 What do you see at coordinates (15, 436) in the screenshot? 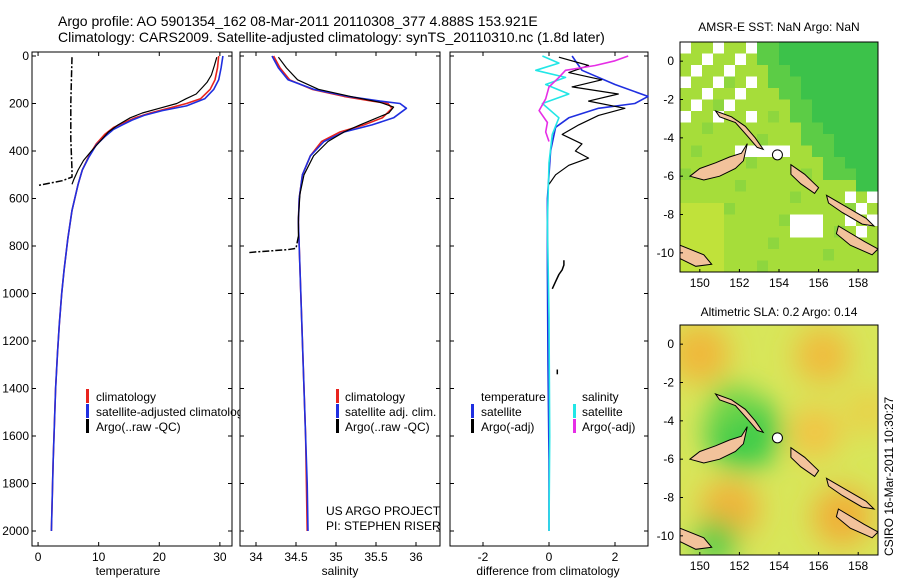
I see `y-tick-label: 1600` at bounding box center [15, 436].